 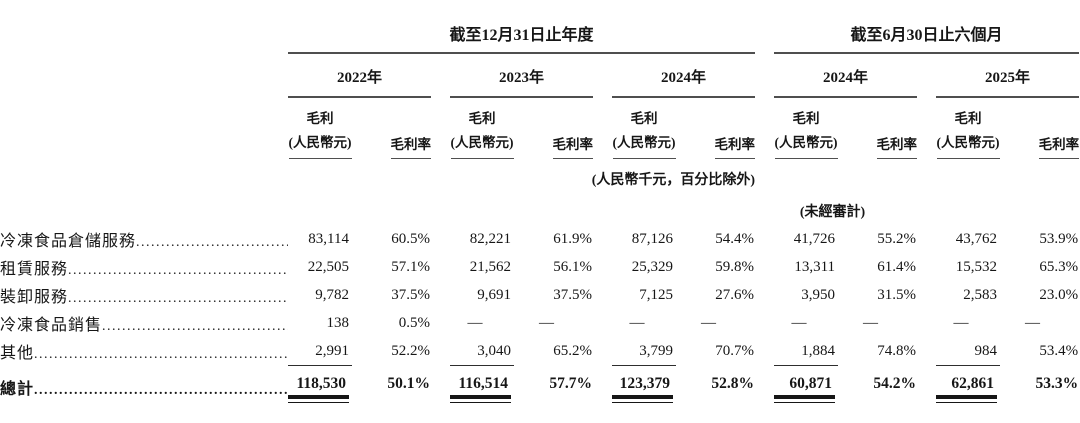 I want to click on row-label: 冷凍食品銷售, so click(x=144, y=323).